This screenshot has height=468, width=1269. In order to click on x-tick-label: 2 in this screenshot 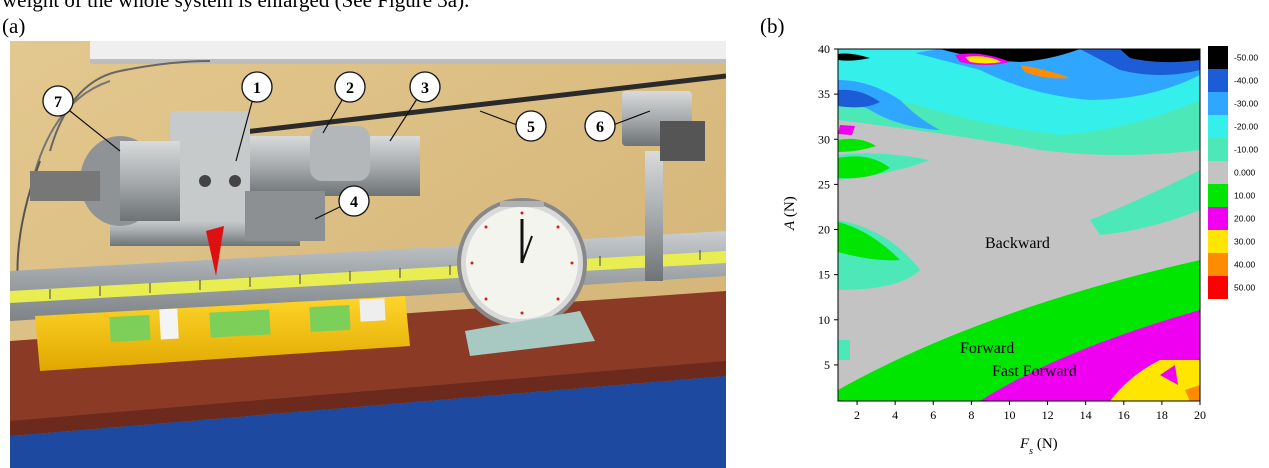, I will do `click(857, 415)`.